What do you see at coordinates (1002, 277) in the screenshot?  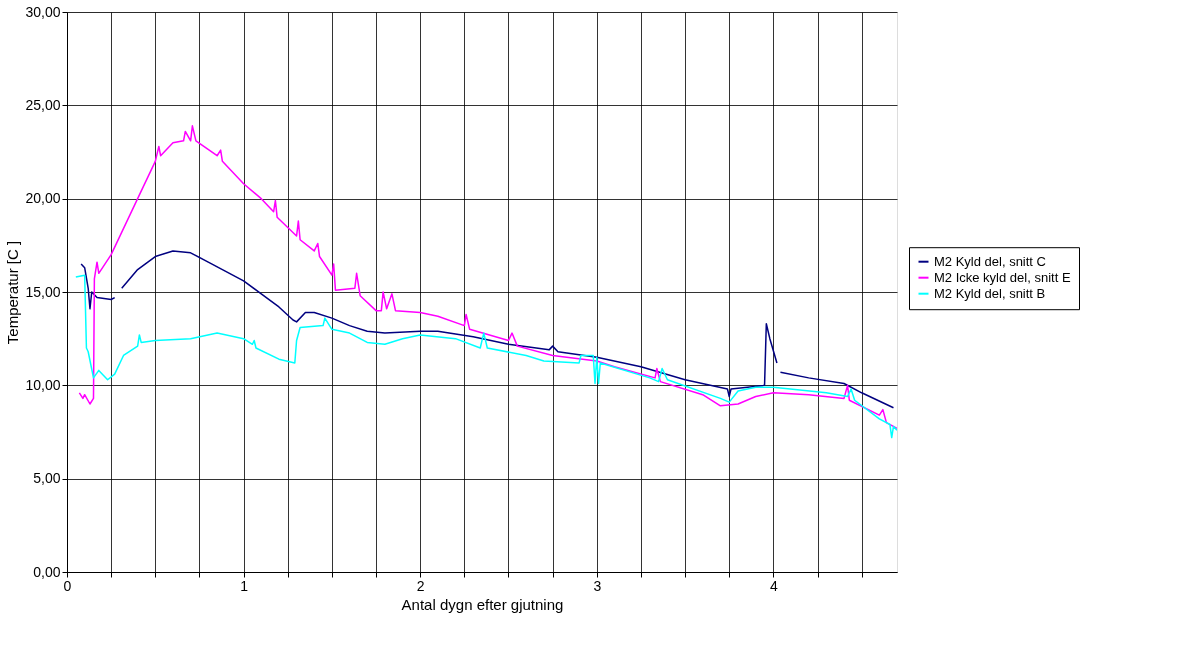 I see `legend-label: M2 Icke kyld del, snitt E` at bounding box center [1002, 277].